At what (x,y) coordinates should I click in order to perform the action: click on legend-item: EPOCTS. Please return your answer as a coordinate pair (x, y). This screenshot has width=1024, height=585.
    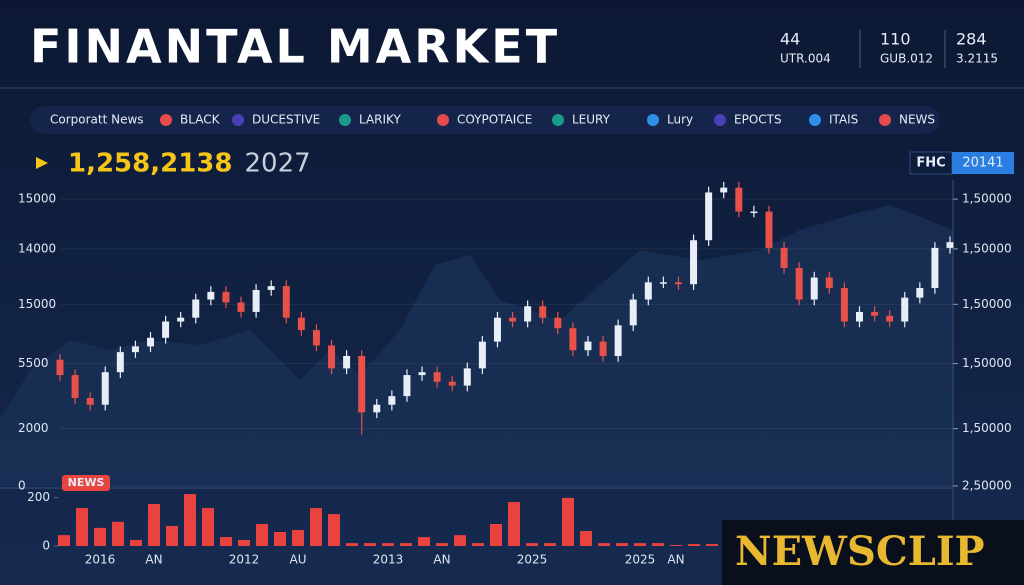
    Looking at the image, I should click on (758, 120).